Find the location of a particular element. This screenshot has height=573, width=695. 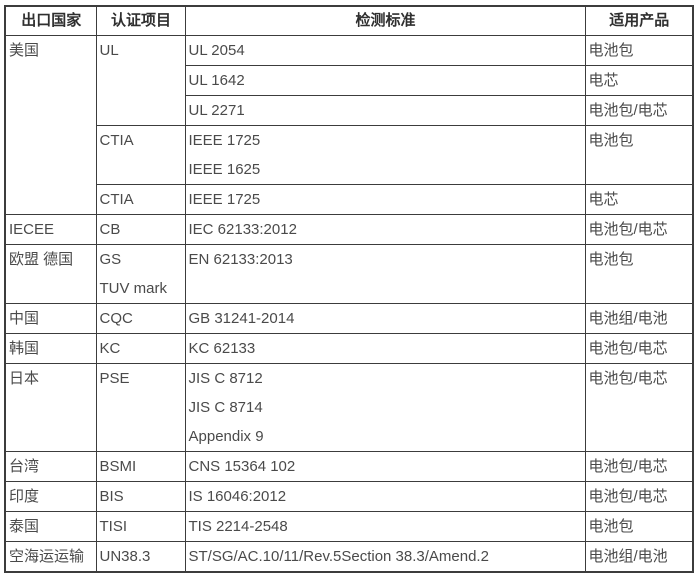

cell-cert: BIS is located at coordinates (140, 496).